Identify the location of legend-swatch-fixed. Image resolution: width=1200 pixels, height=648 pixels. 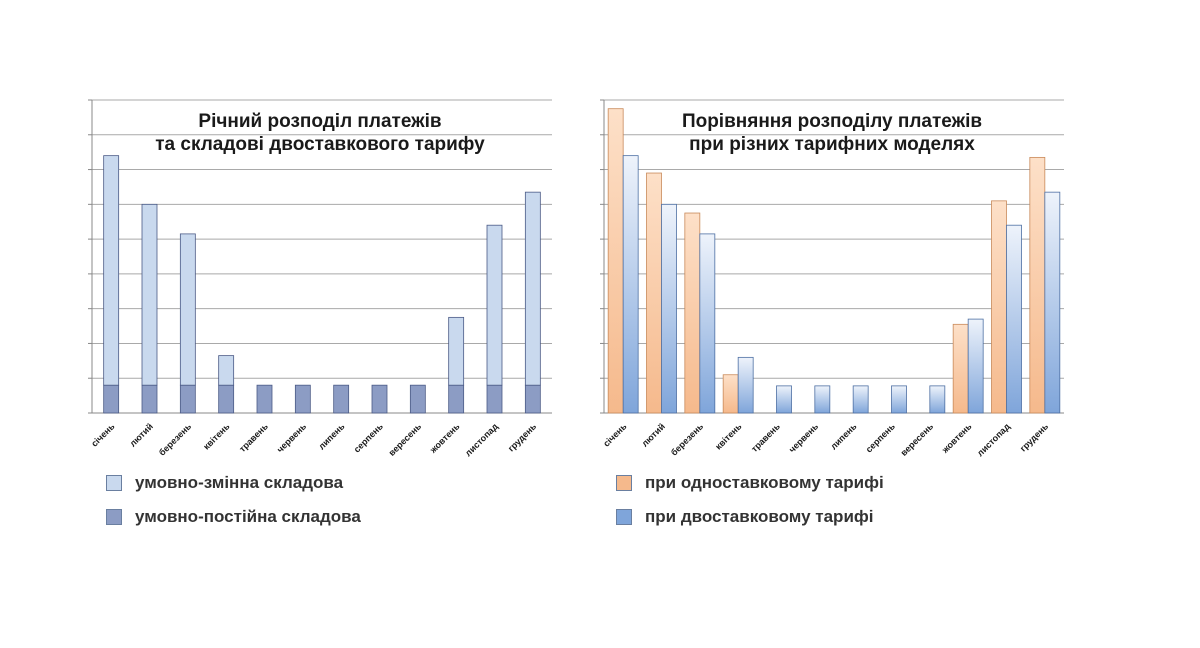
(114, 517).